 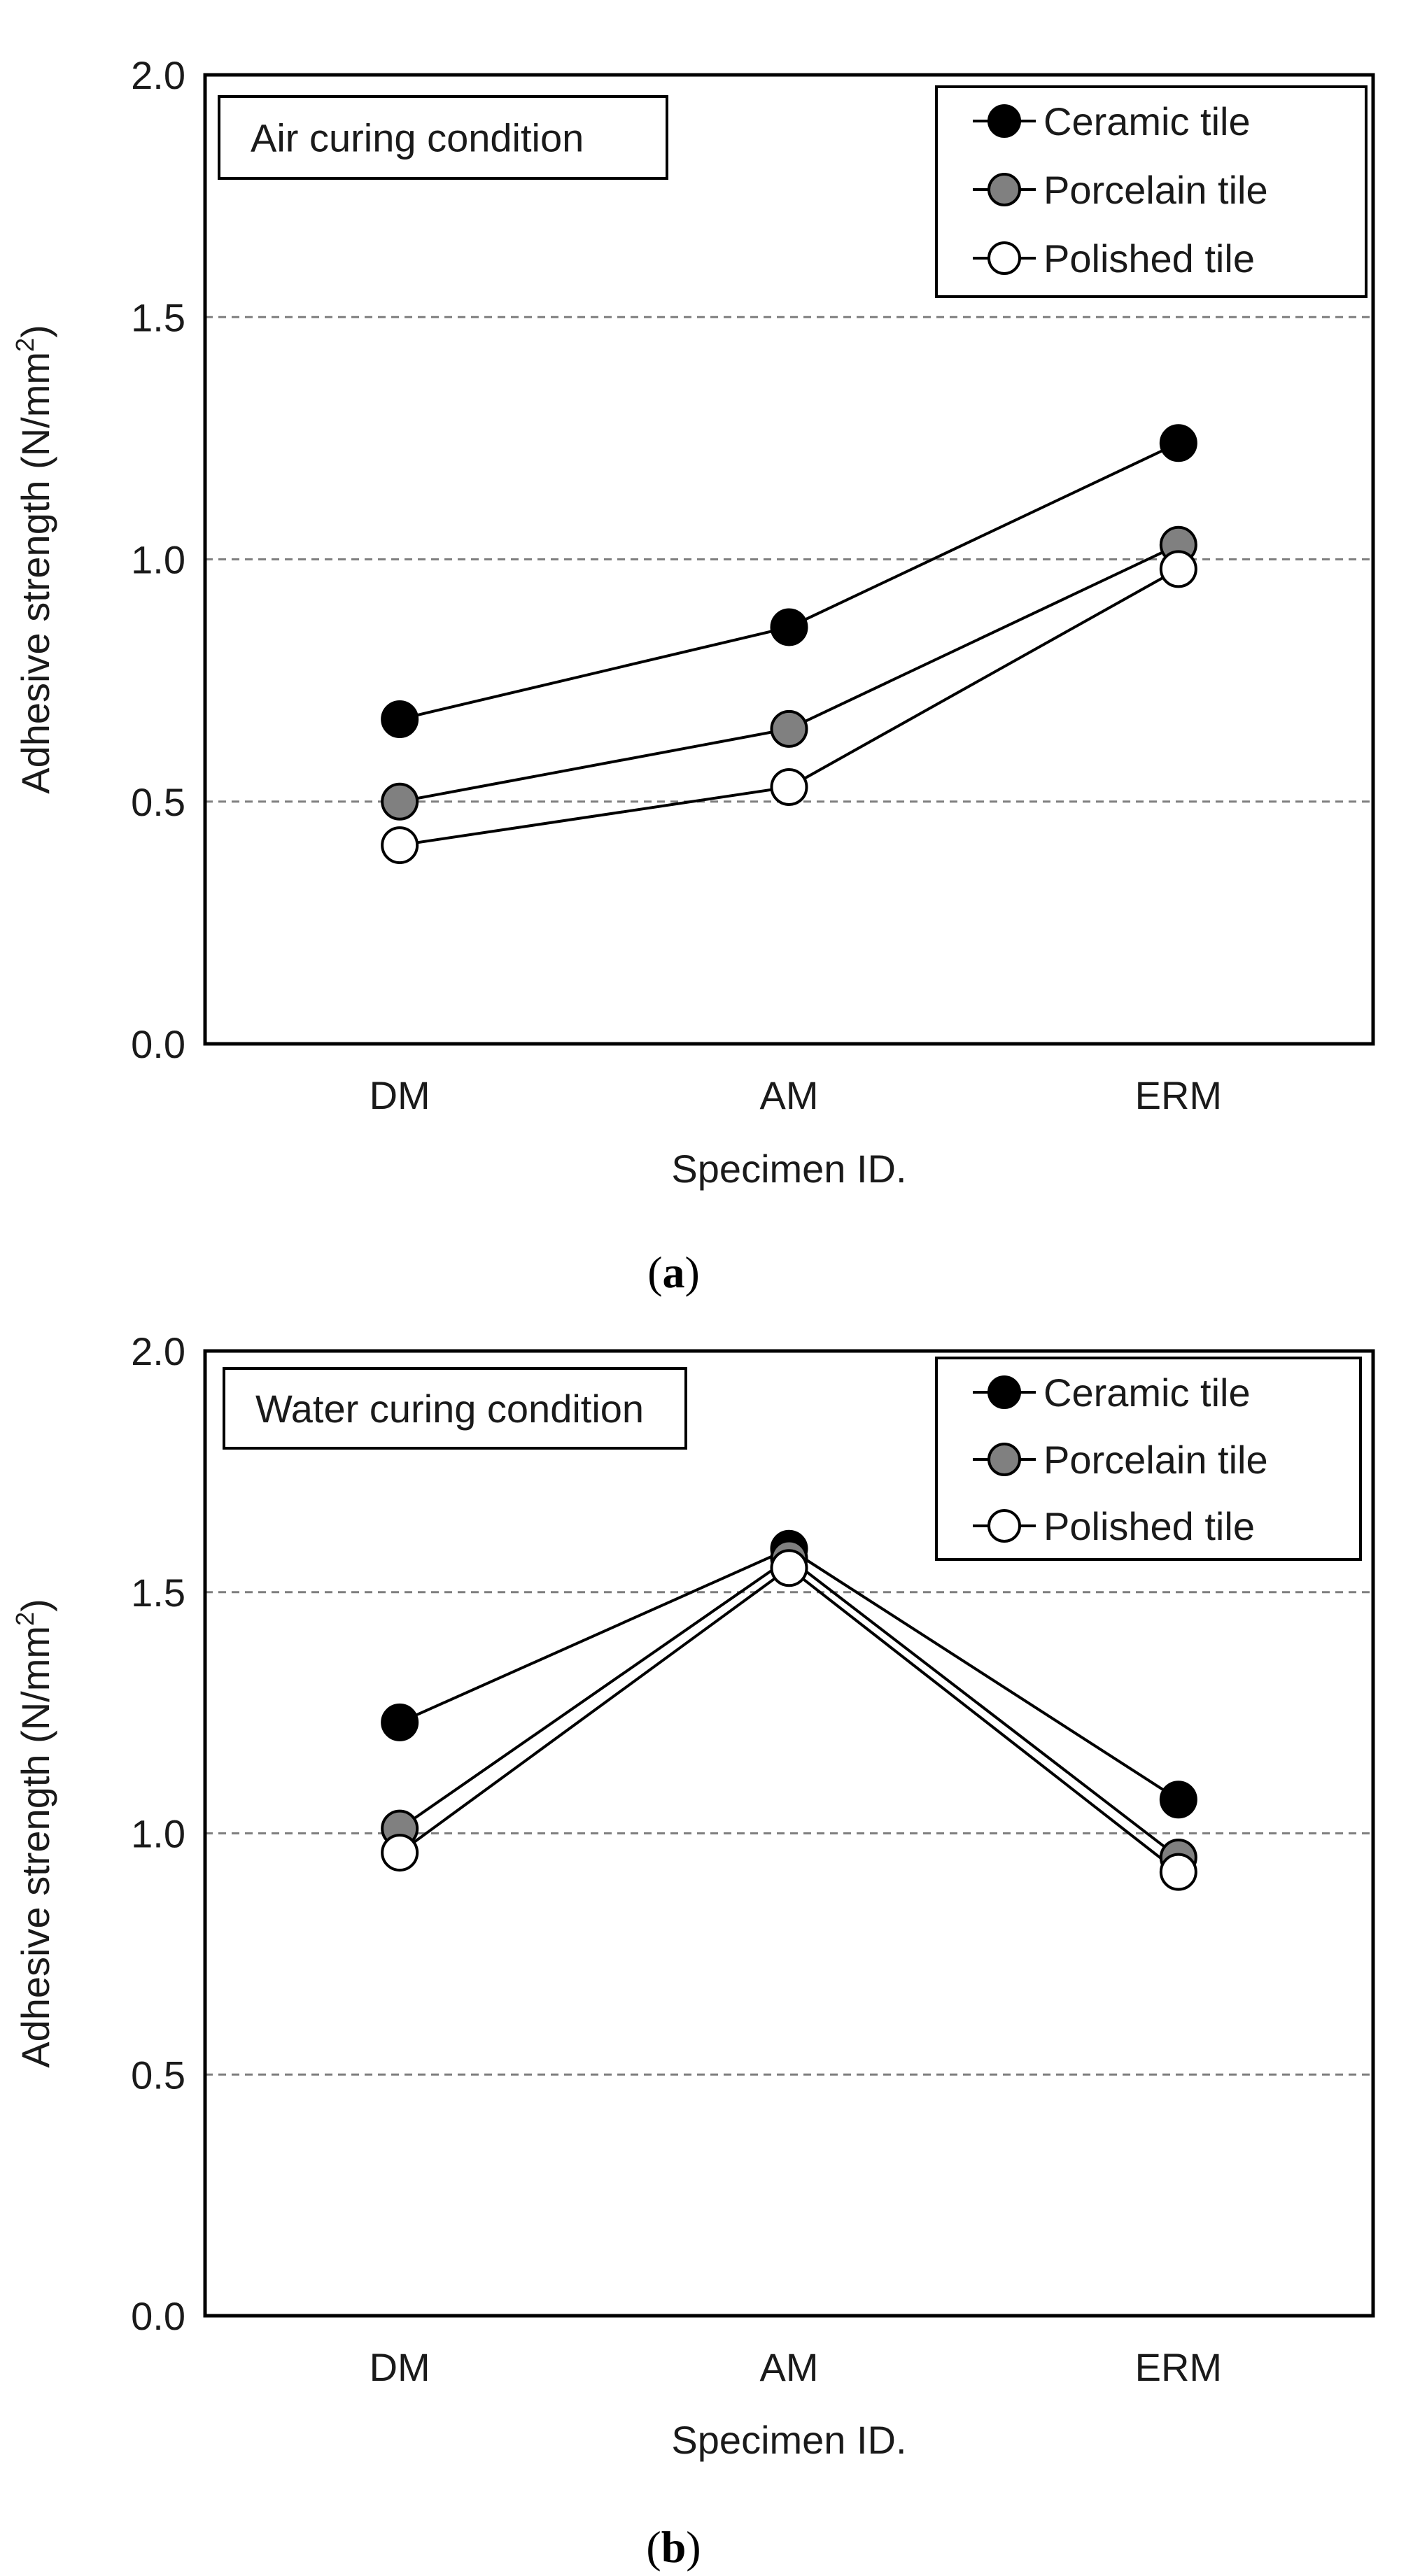 What do you see at coordinates (789, 627) in the screenshot?
I see `data-point-ceramic-tile-am` at bounding box center [789, 627].